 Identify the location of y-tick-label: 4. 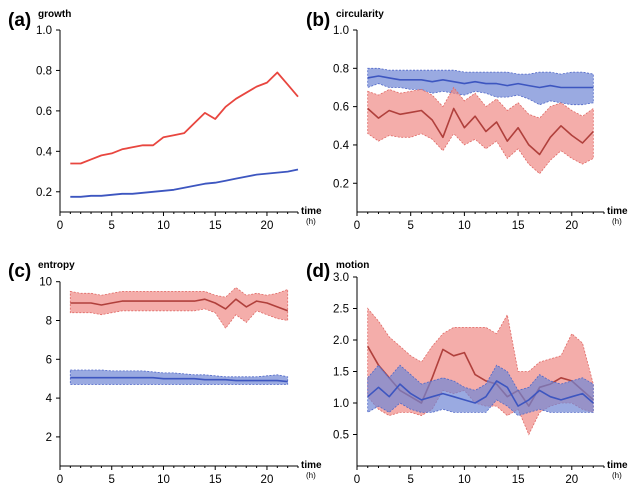
(49, 399).